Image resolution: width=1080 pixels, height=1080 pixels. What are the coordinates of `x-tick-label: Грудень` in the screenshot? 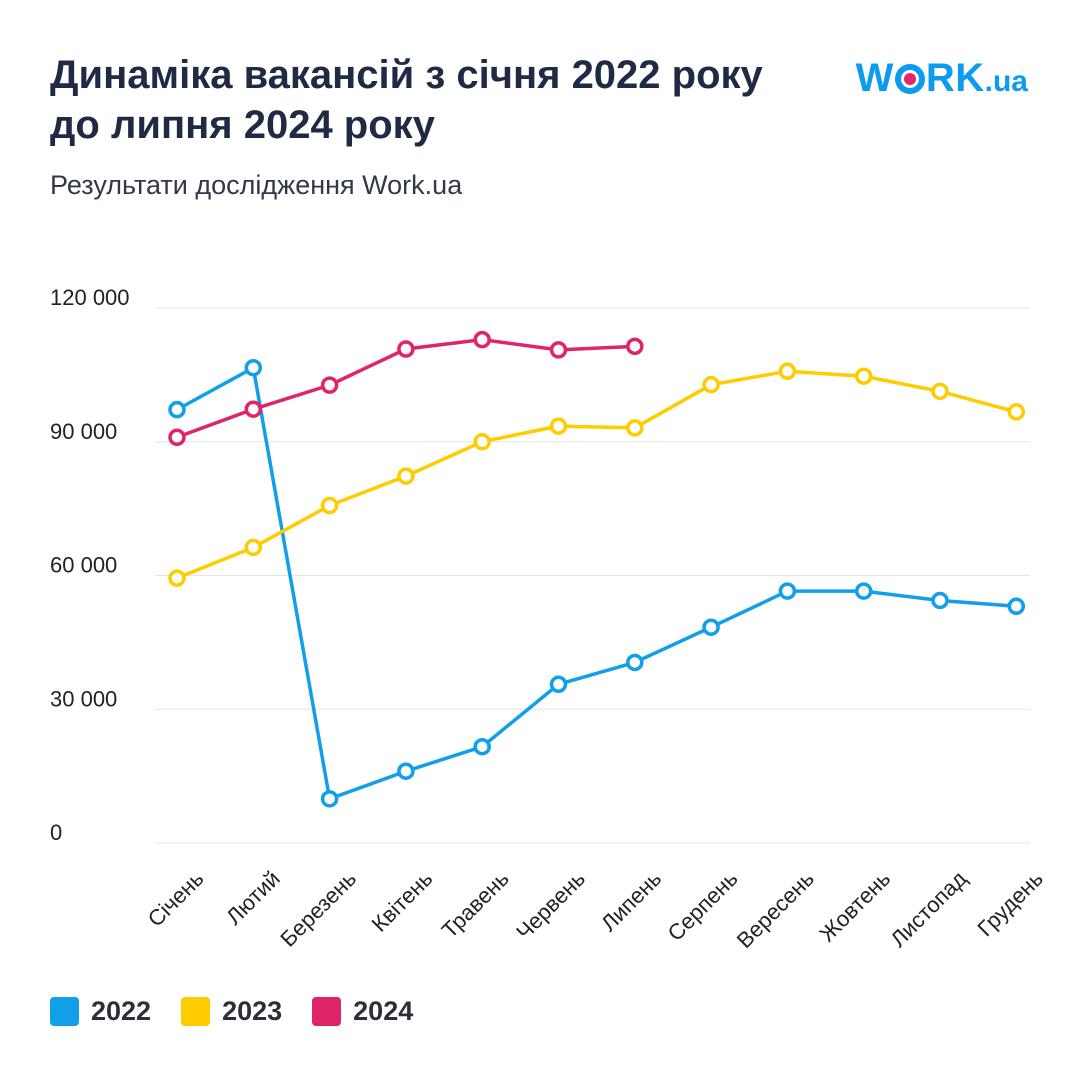 It's located at (1009, 903).